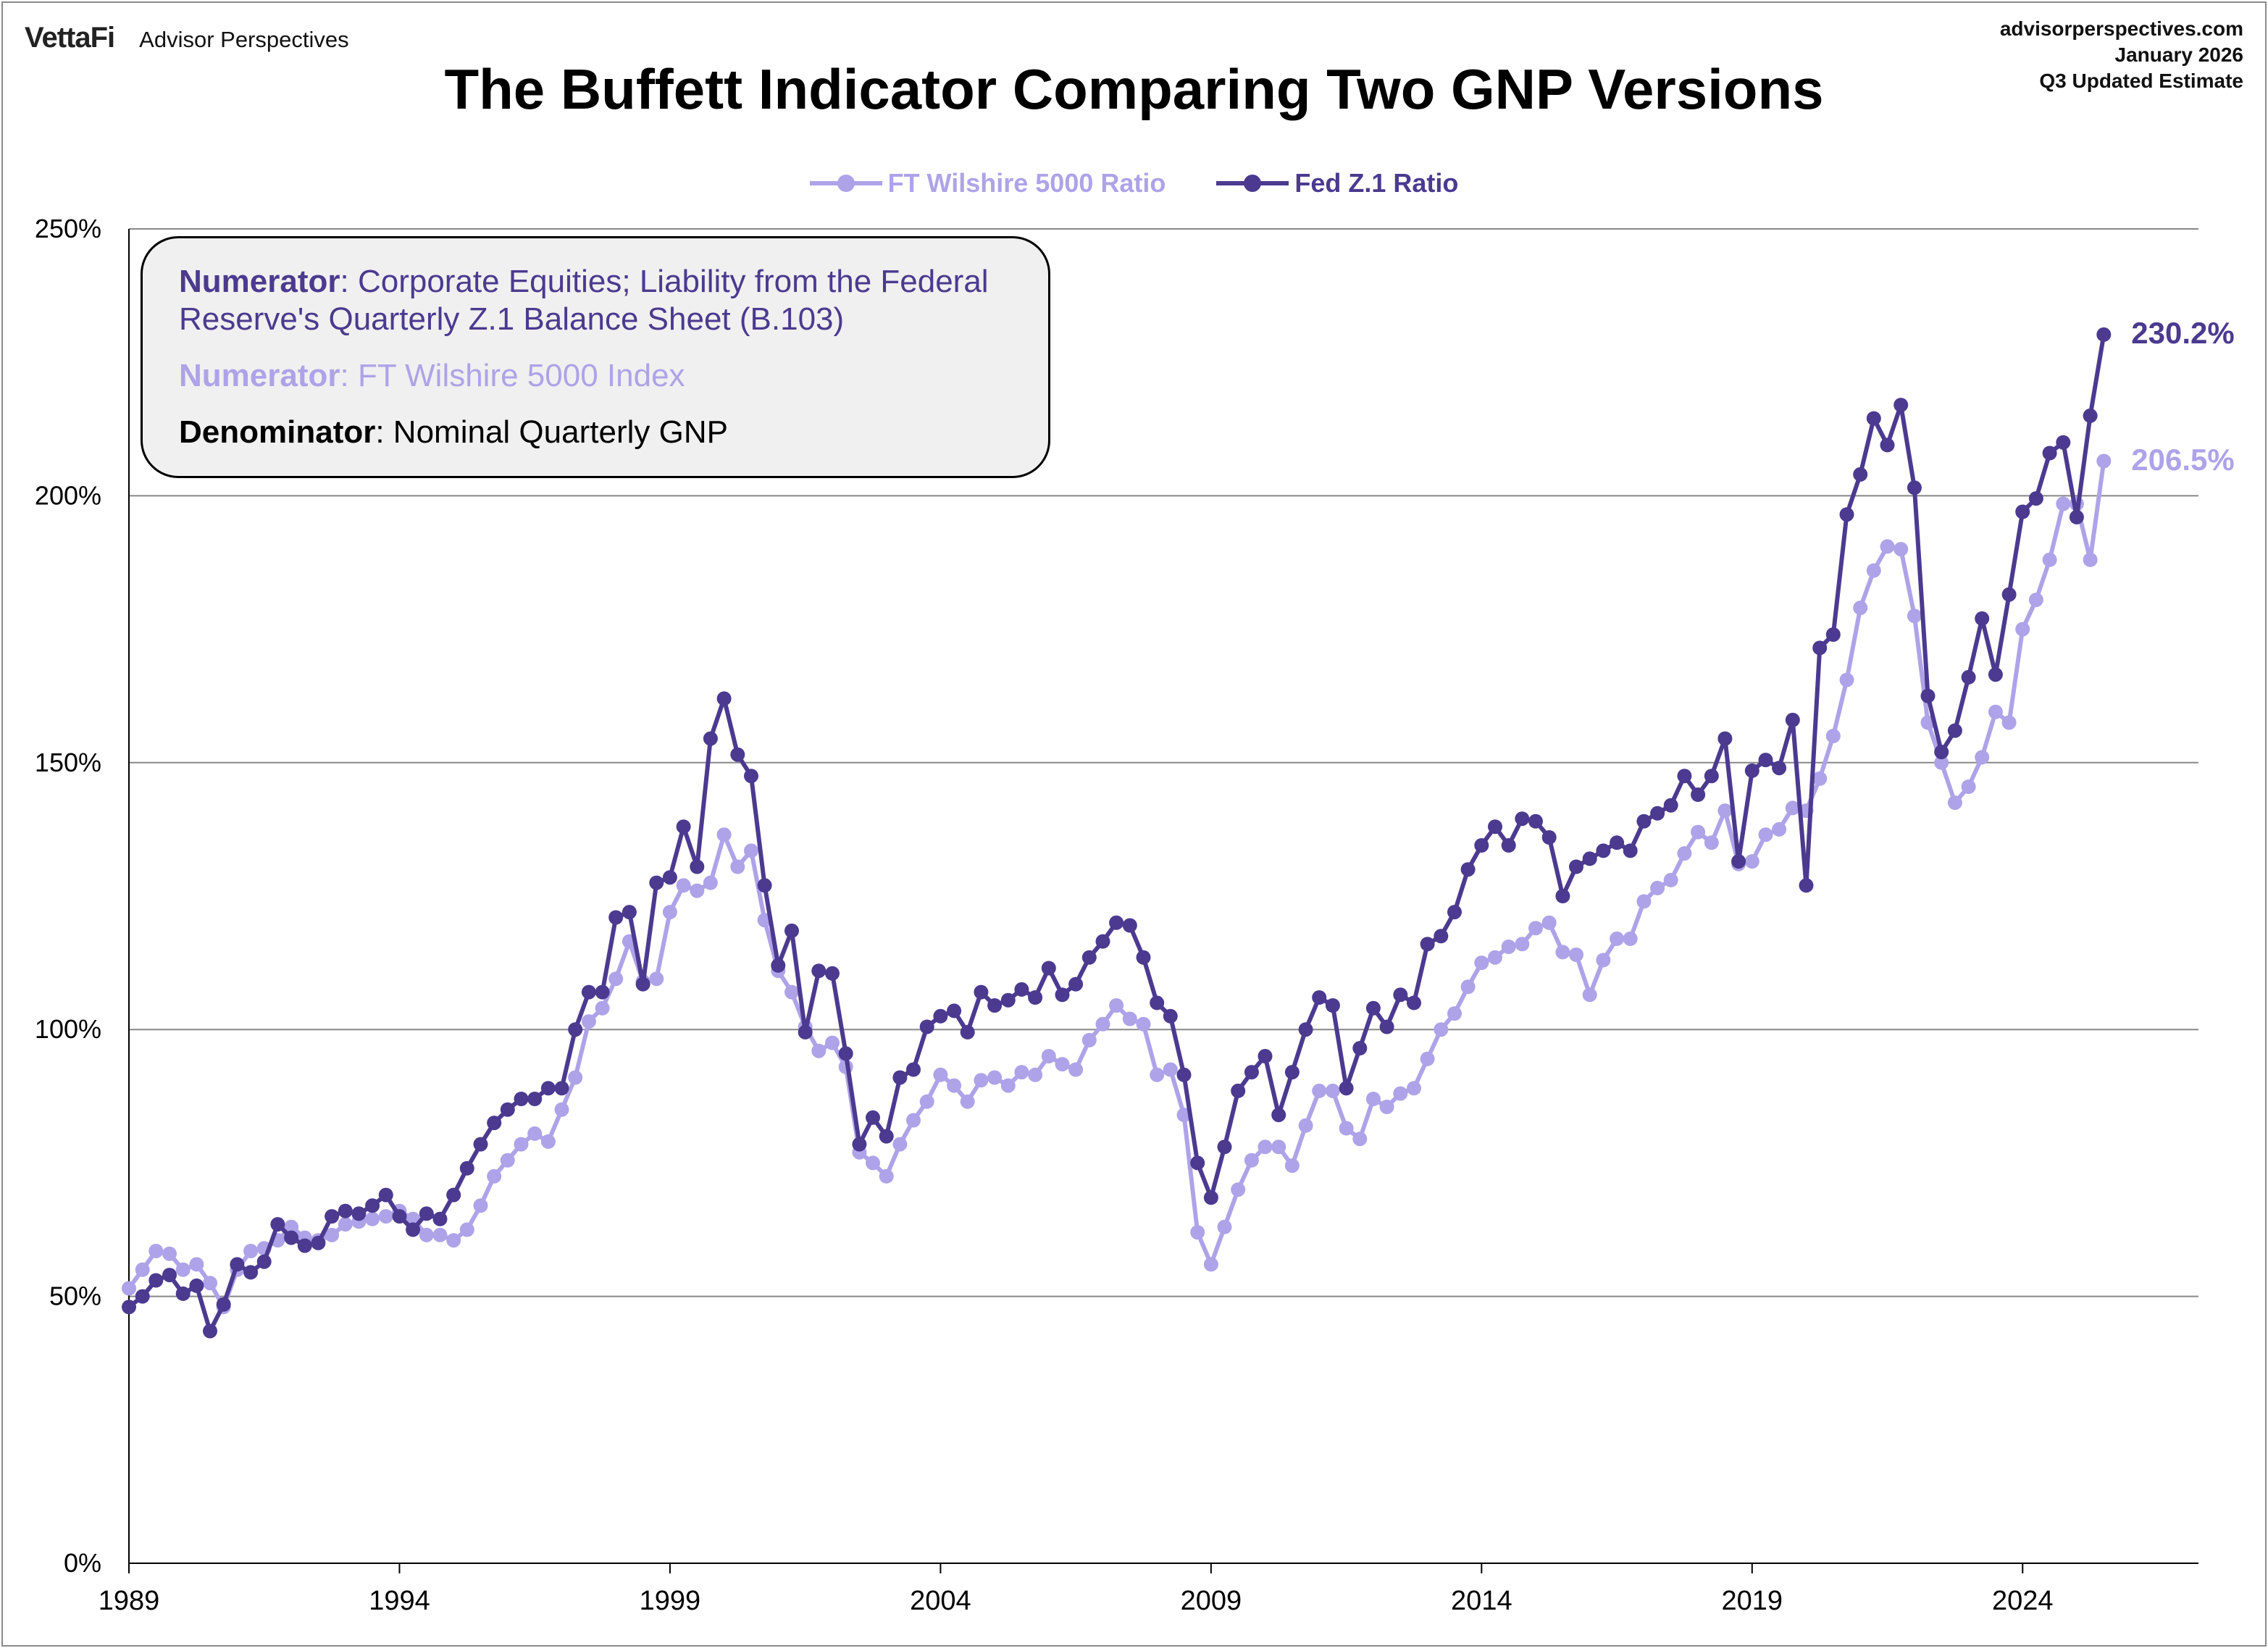 Image resolution: width=2268 pixels, height=1648 pixels. Describe the element at coordinates (432, 375) in the screenshot. I see `note-numerator-wilshire: Numerator: FT Wilshire 5000 Index` at that location.